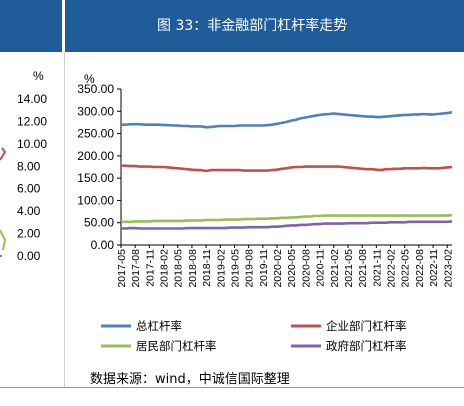 Image resolution: width=464 pixels, height=406 pixels. What do you see at coordinates (366, 346) in the screenshot?
I see `legend-label-3: 政府部门杠杆率` at bounding box center [366, 346].